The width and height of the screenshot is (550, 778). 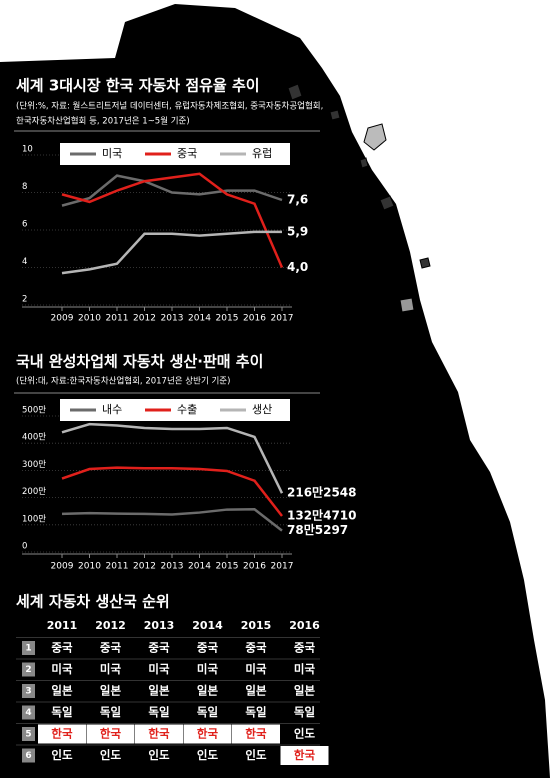 I want to click on column-header: 2015, so click(x=256, y=625).